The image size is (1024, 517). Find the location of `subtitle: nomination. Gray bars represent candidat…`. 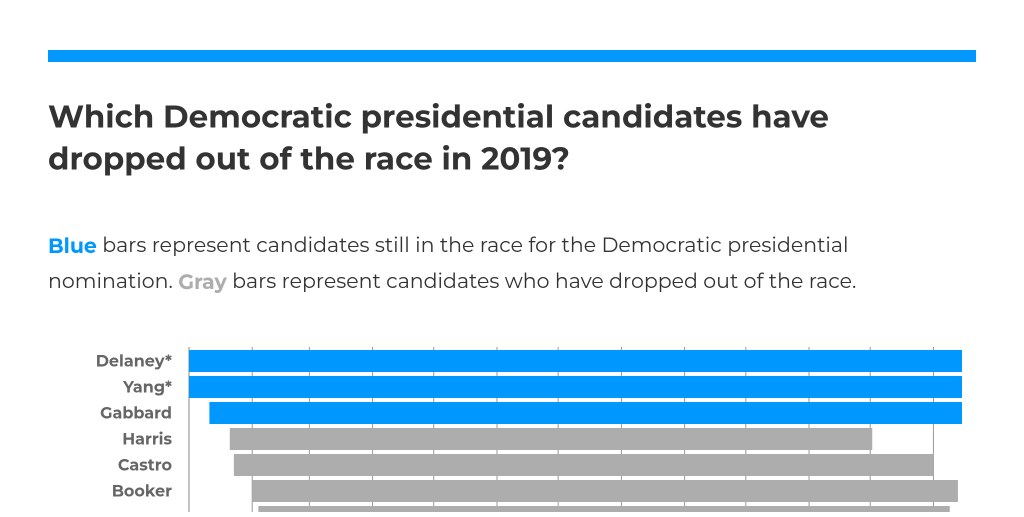

subtitle: nomination. Gray bars represent candidat… is located at coordinates (452, 281).